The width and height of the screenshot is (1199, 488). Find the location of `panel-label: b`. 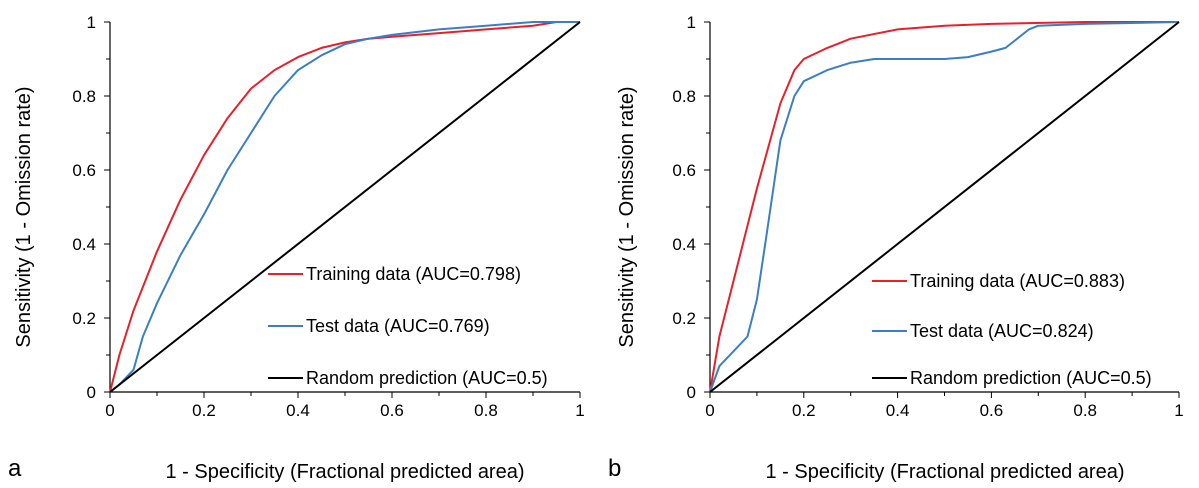

panel-label: b is located at coordinates (614, 468).